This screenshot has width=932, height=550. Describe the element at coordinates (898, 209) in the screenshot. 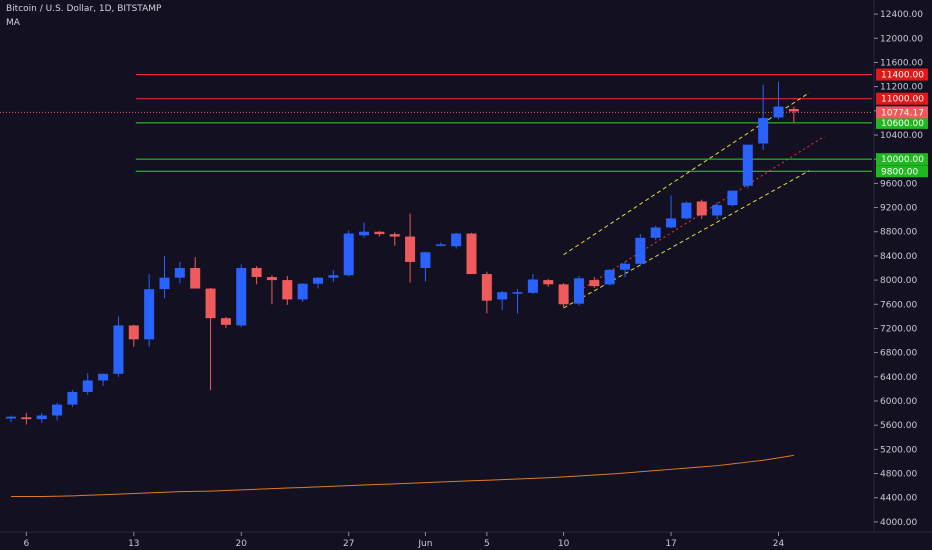

I see `y-tick-label: 9200.00` at that location.